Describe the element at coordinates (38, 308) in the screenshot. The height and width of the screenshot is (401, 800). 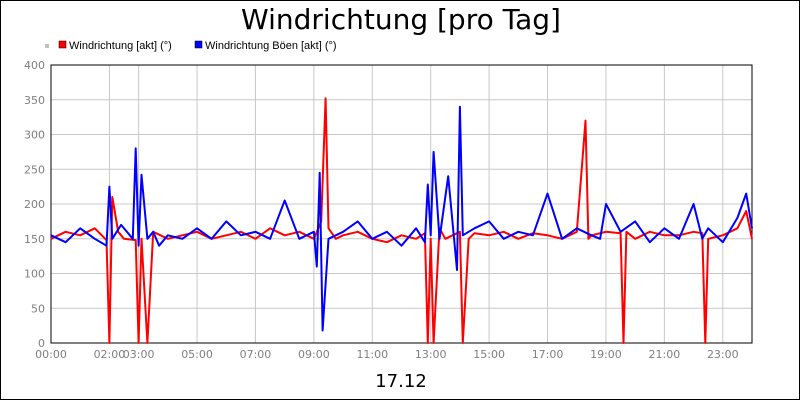
I see `y-tick-label: 50` at that location.